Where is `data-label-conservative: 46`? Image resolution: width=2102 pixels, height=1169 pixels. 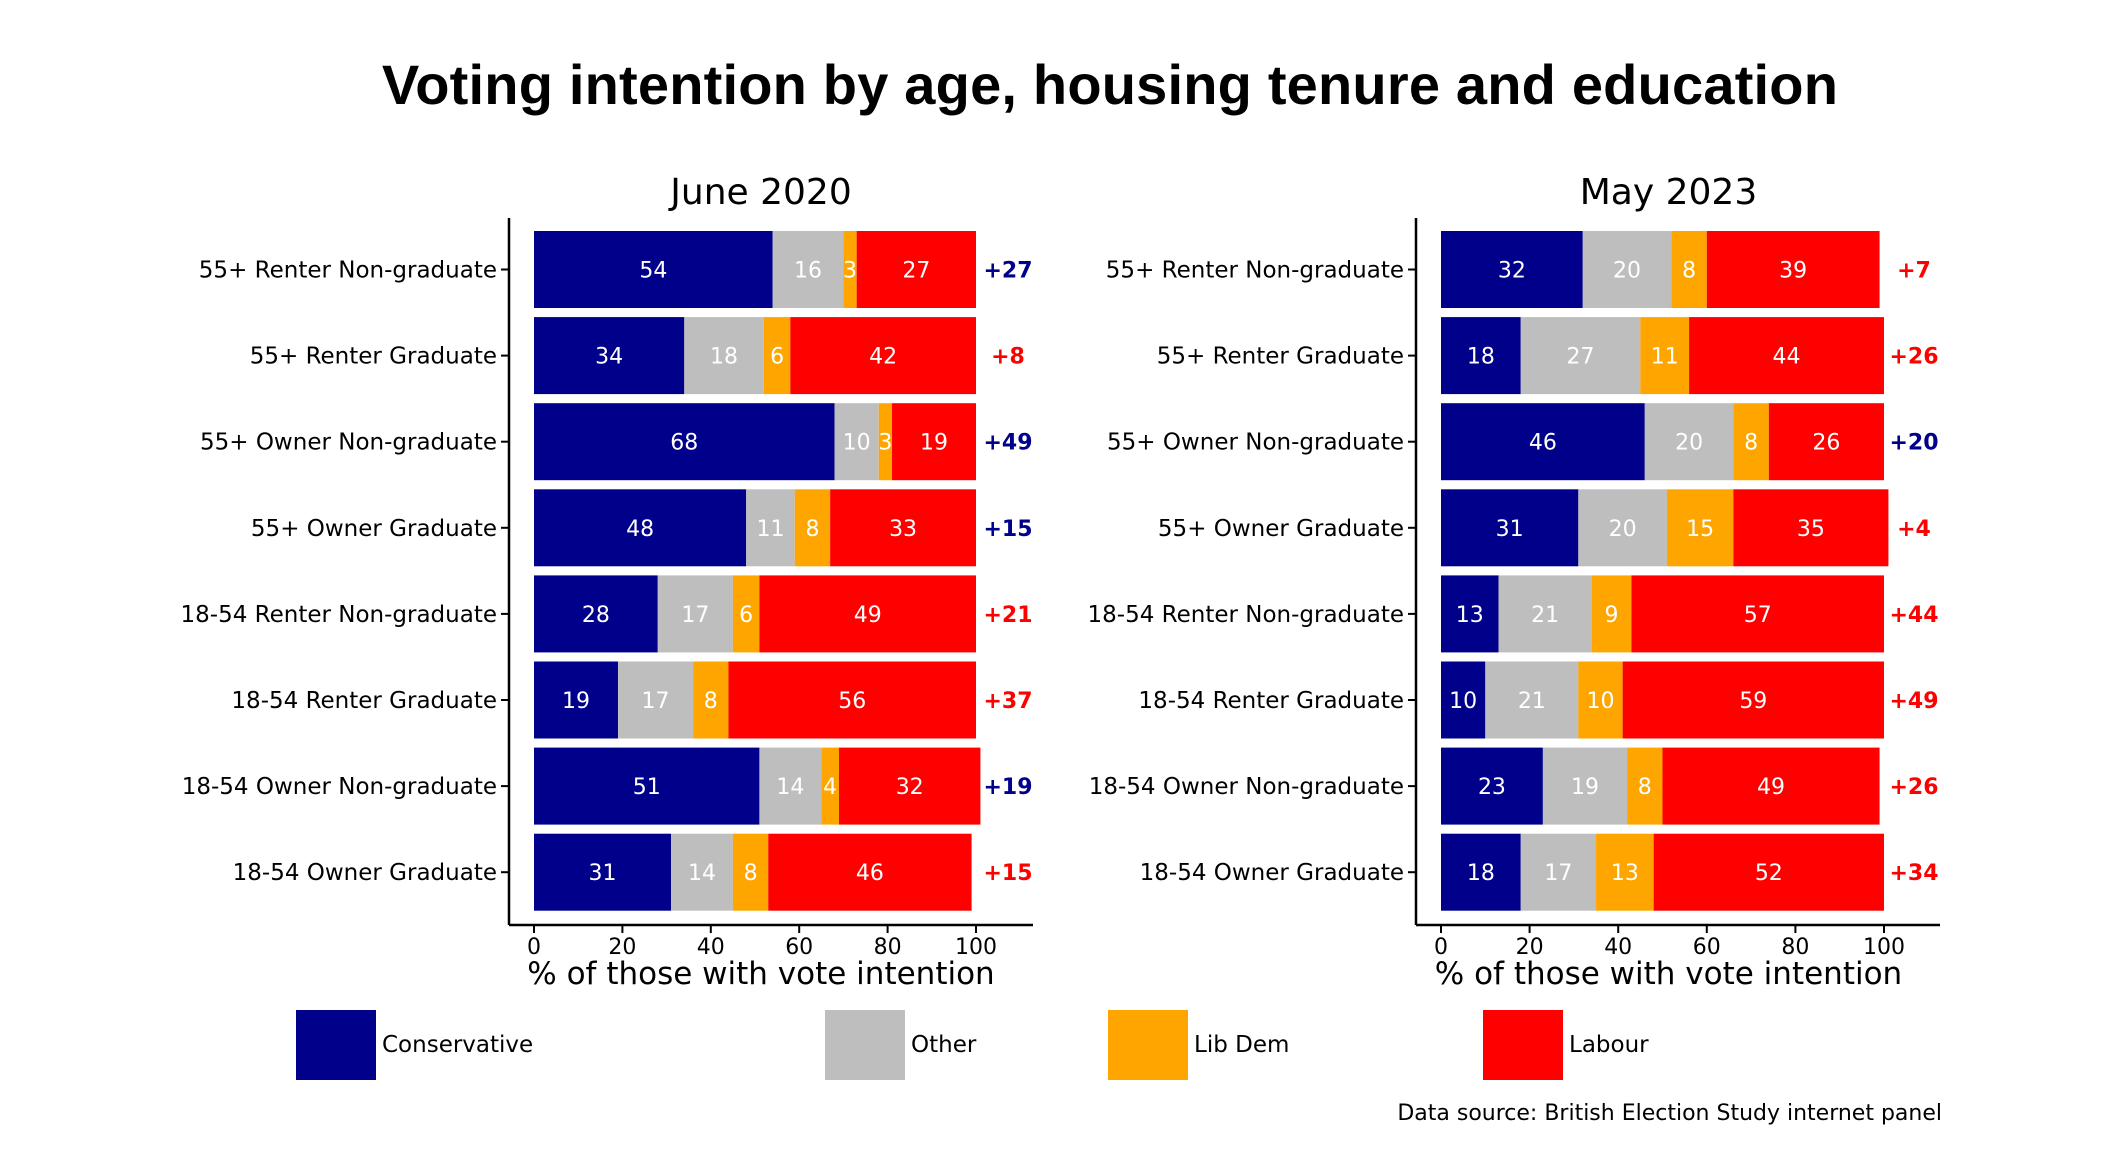 data-label-conservative: 46 is located at coordinates (1543, 443).